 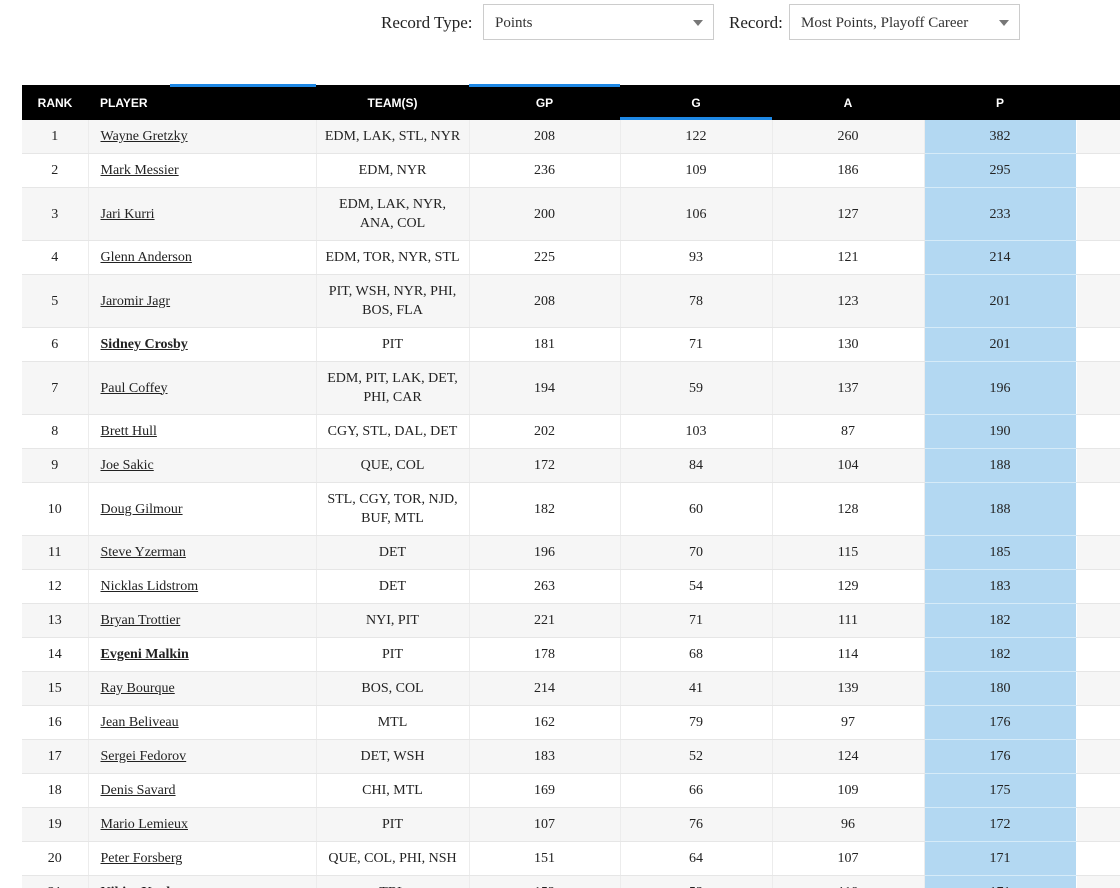 I want to click on gp-cell: 221, so click(x=545, y=620).